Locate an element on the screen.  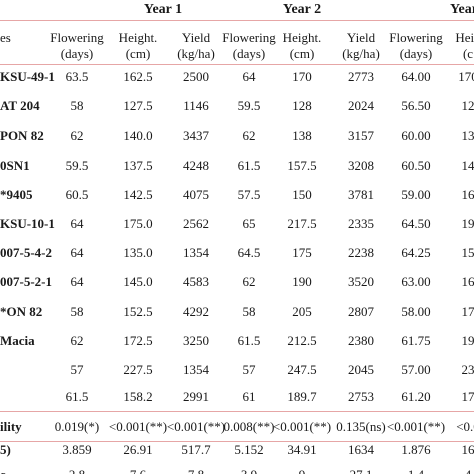
table-cell: 175.0 is located at coordinates (138, 223).